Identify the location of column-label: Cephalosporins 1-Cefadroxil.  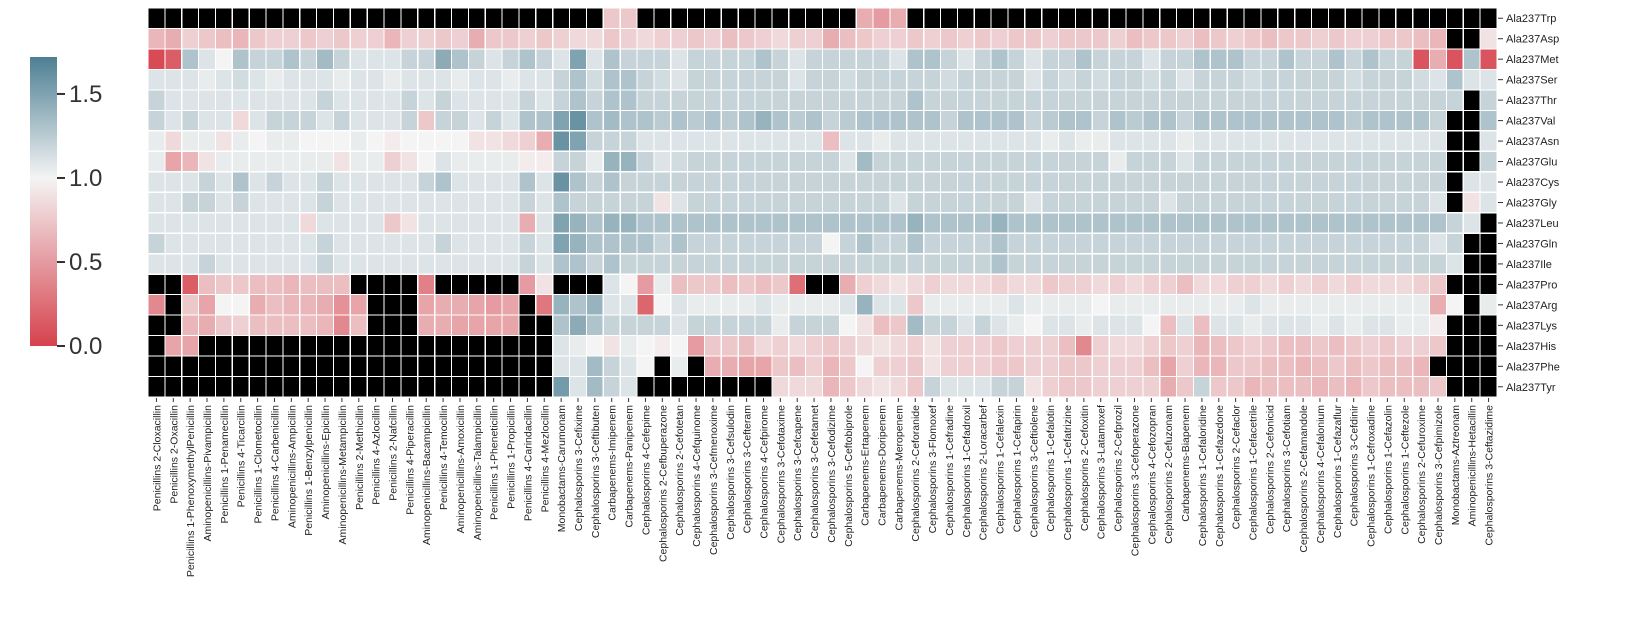
(967, 471).